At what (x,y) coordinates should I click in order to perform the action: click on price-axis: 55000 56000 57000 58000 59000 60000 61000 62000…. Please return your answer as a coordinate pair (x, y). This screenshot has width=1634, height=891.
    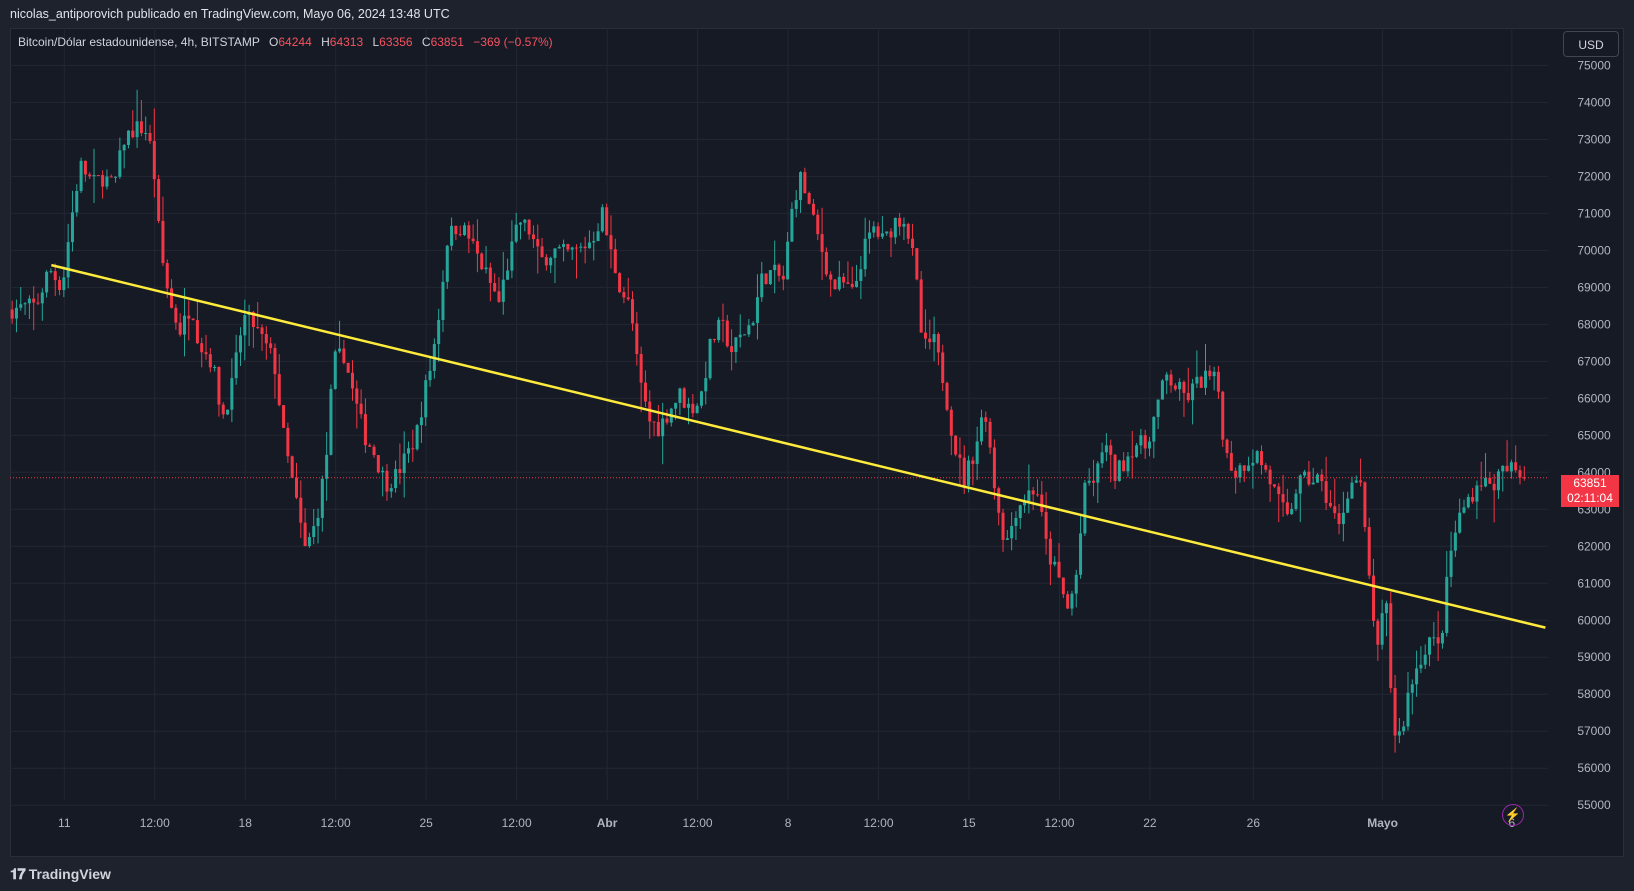
    Looking at the image, I should click on (1594, 435).